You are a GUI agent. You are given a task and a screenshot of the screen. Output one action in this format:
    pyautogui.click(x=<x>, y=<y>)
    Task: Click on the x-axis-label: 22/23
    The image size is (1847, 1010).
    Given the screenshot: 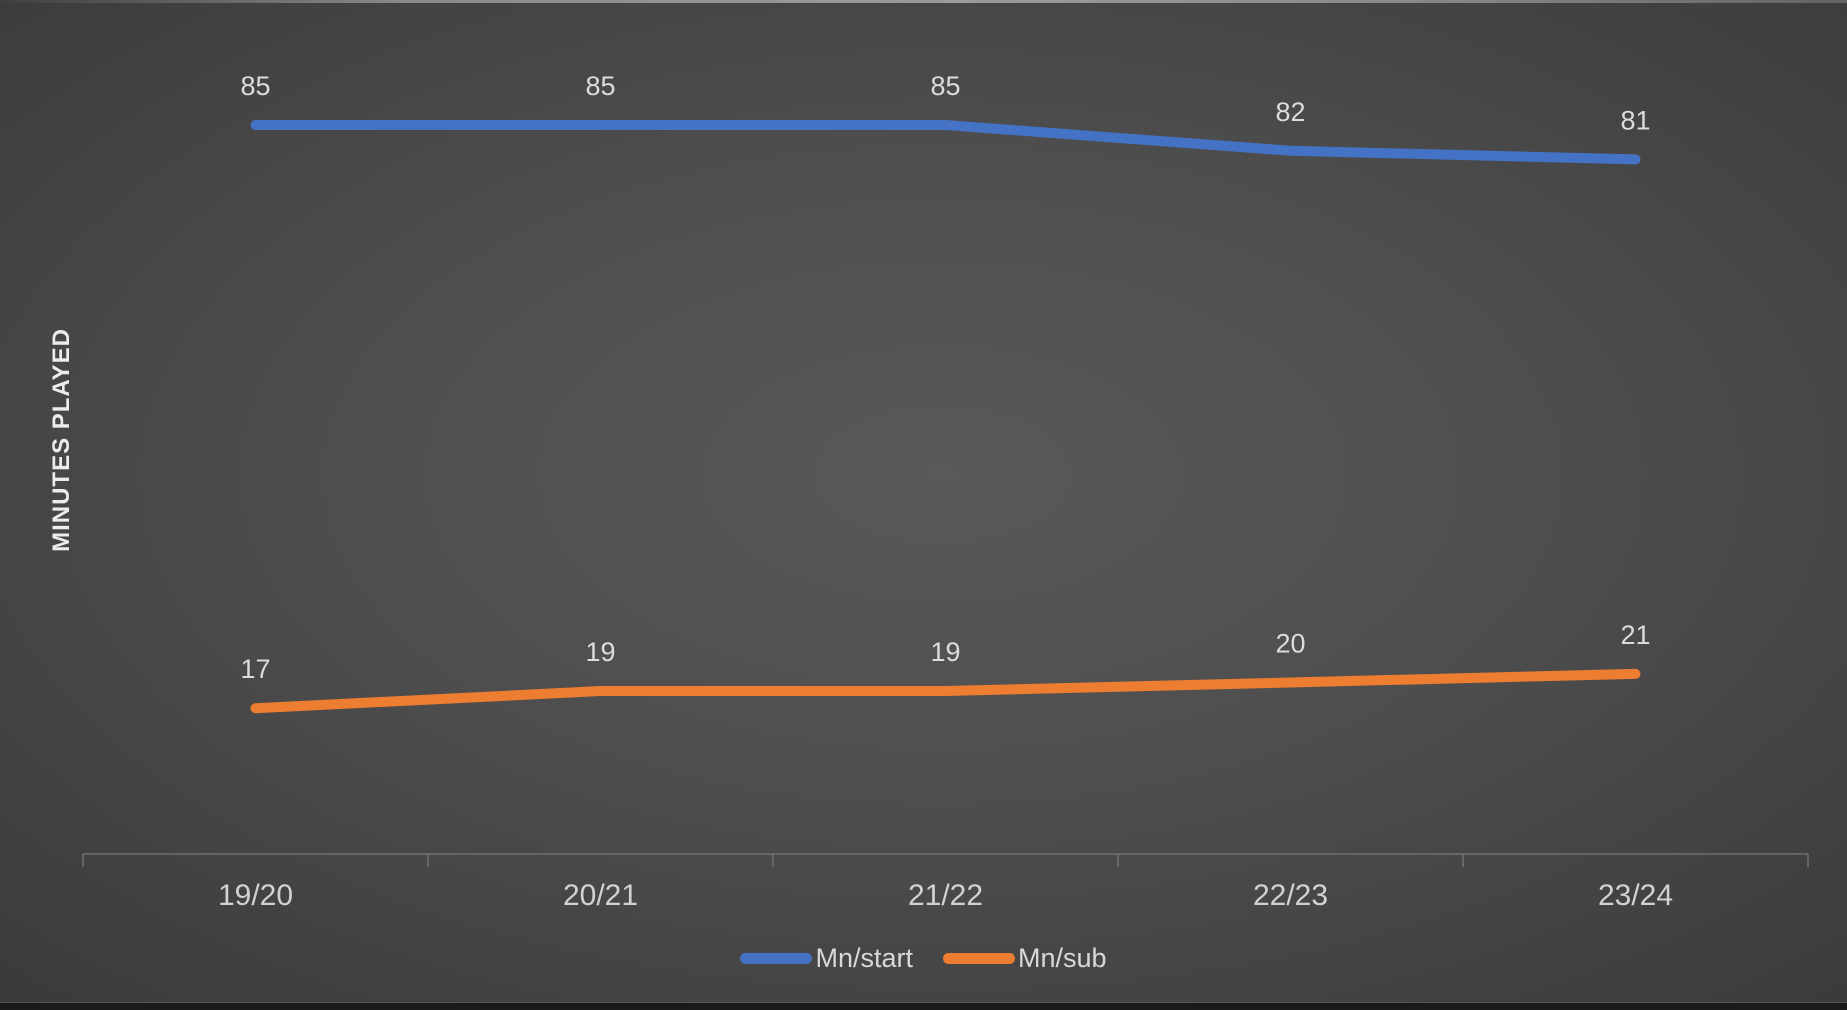 What is the action you would take?
    pyautogui.click(x=1290, y=895)
    